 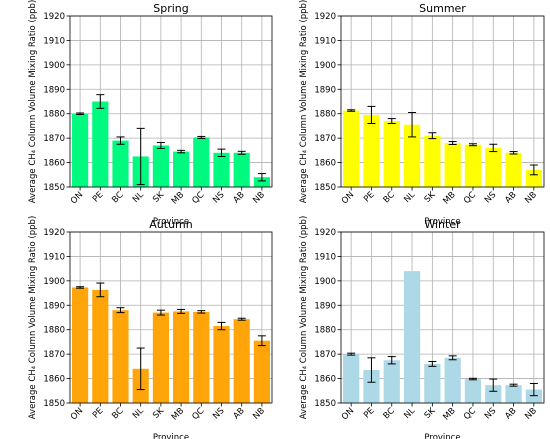 I want to click on subplot-title: Winter, so click(x=442, y=224).